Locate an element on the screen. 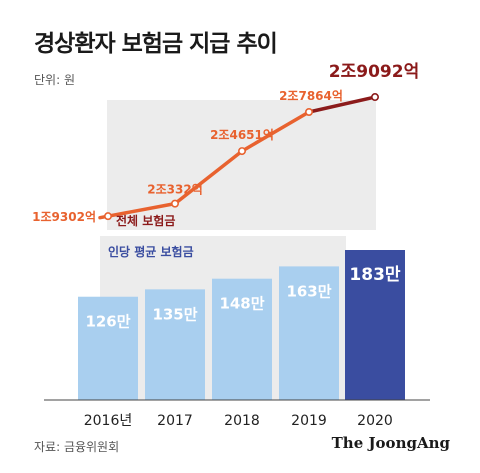  bar-value-label-2: 148만 is located at coordinates (241, 304).